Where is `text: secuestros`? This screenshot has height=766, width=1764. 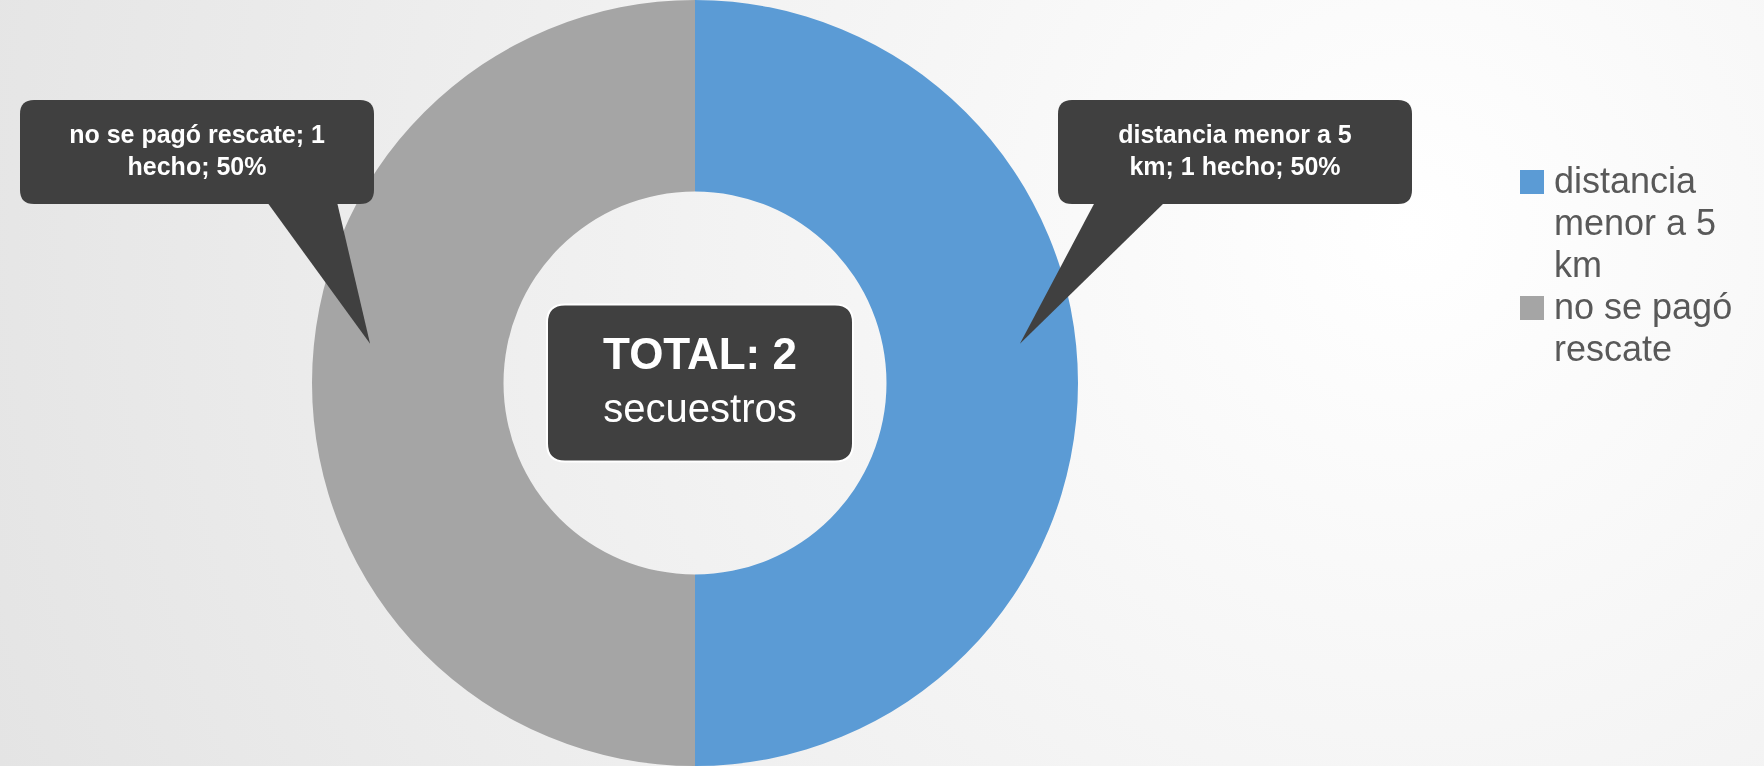 text: secuestros is located at coordinates (700, 408).